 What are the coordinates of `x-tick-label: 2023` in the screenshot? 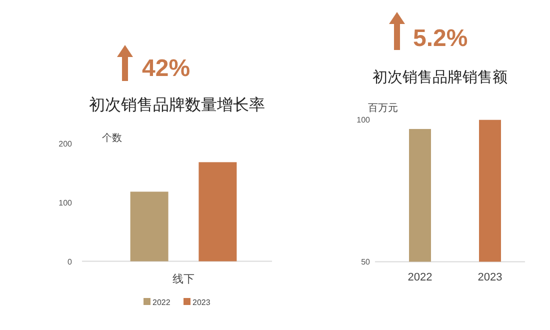 It's located at (490, 278).